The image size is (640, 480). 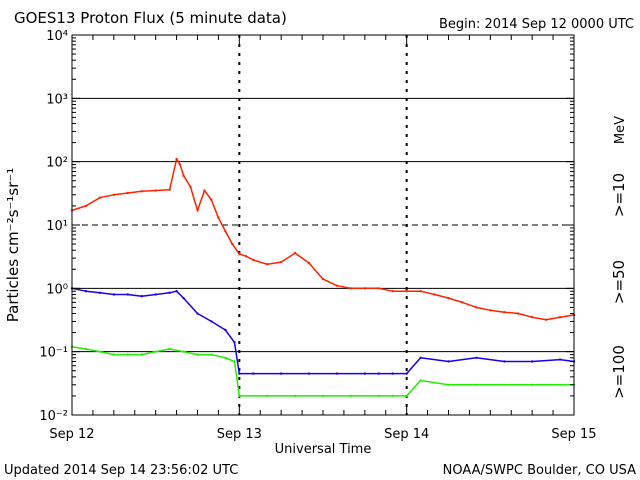 I want to click on legend-series-100: >=100, so click(x=619, y=372).